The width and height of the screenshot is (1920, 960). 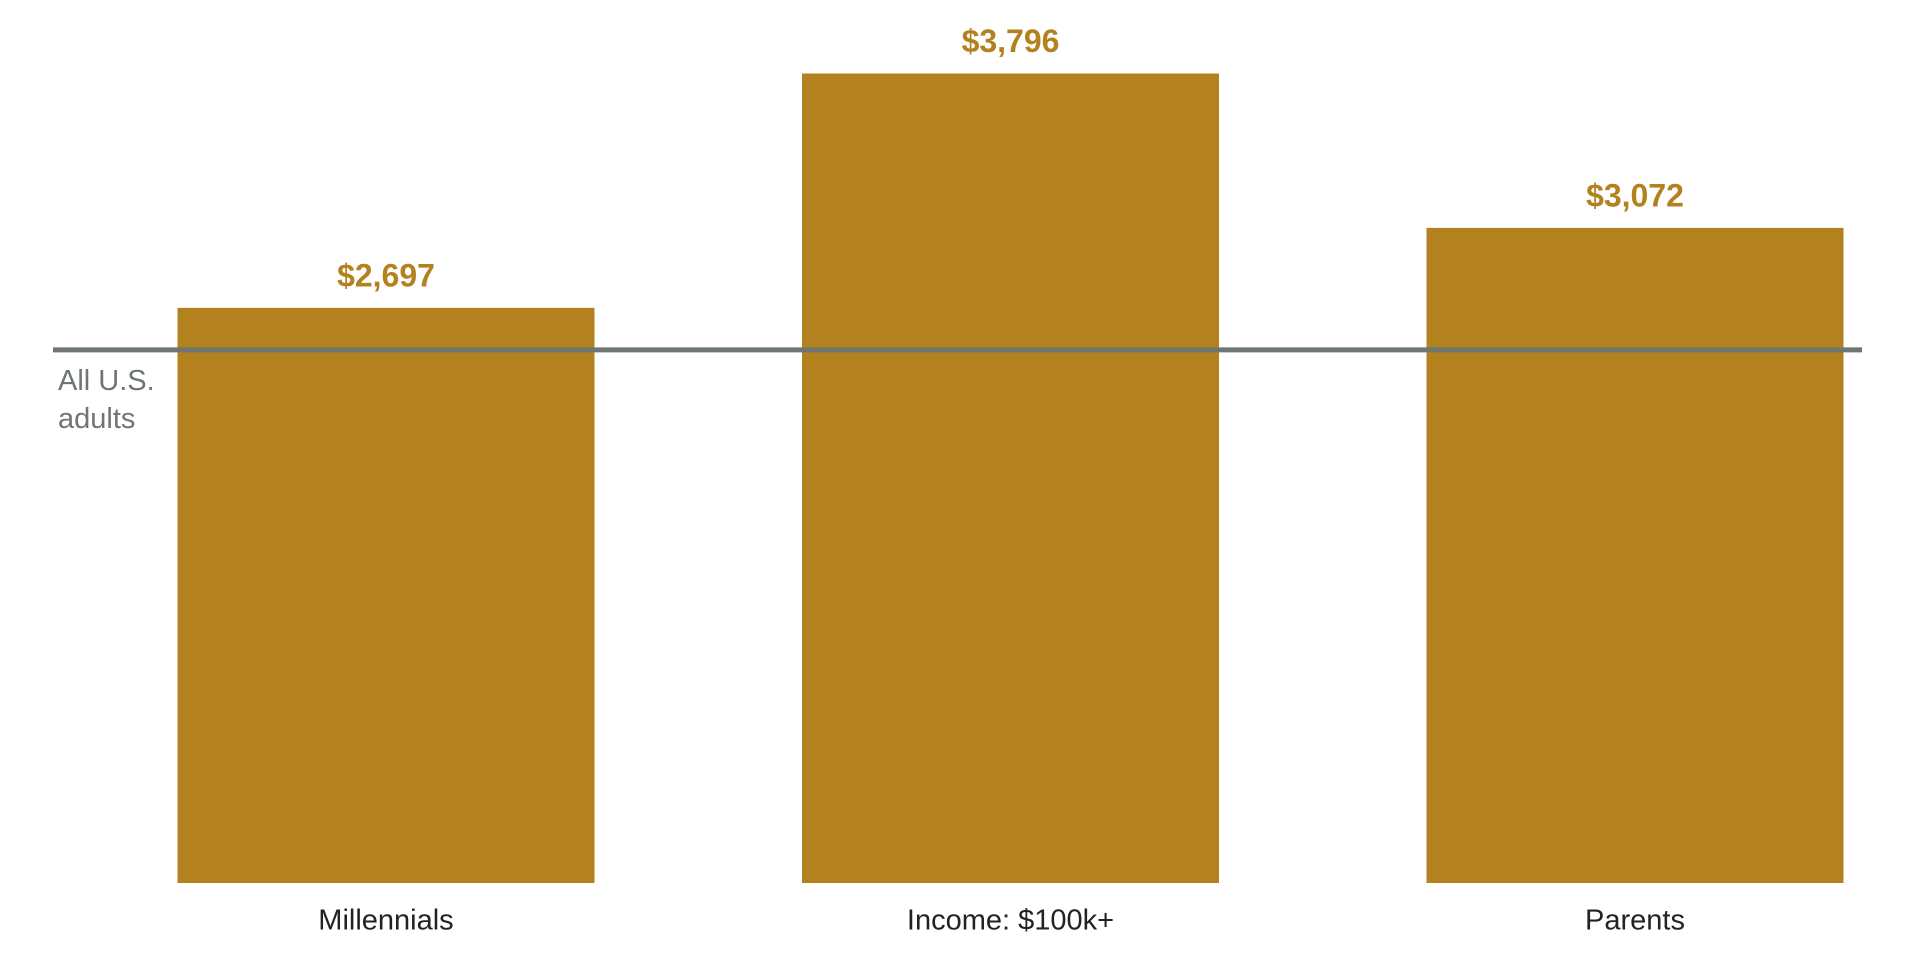 What do you see at coordinates (386, 275) in the screenshot?
I see `value-label: $2,697` at bounding box center [386, 275].